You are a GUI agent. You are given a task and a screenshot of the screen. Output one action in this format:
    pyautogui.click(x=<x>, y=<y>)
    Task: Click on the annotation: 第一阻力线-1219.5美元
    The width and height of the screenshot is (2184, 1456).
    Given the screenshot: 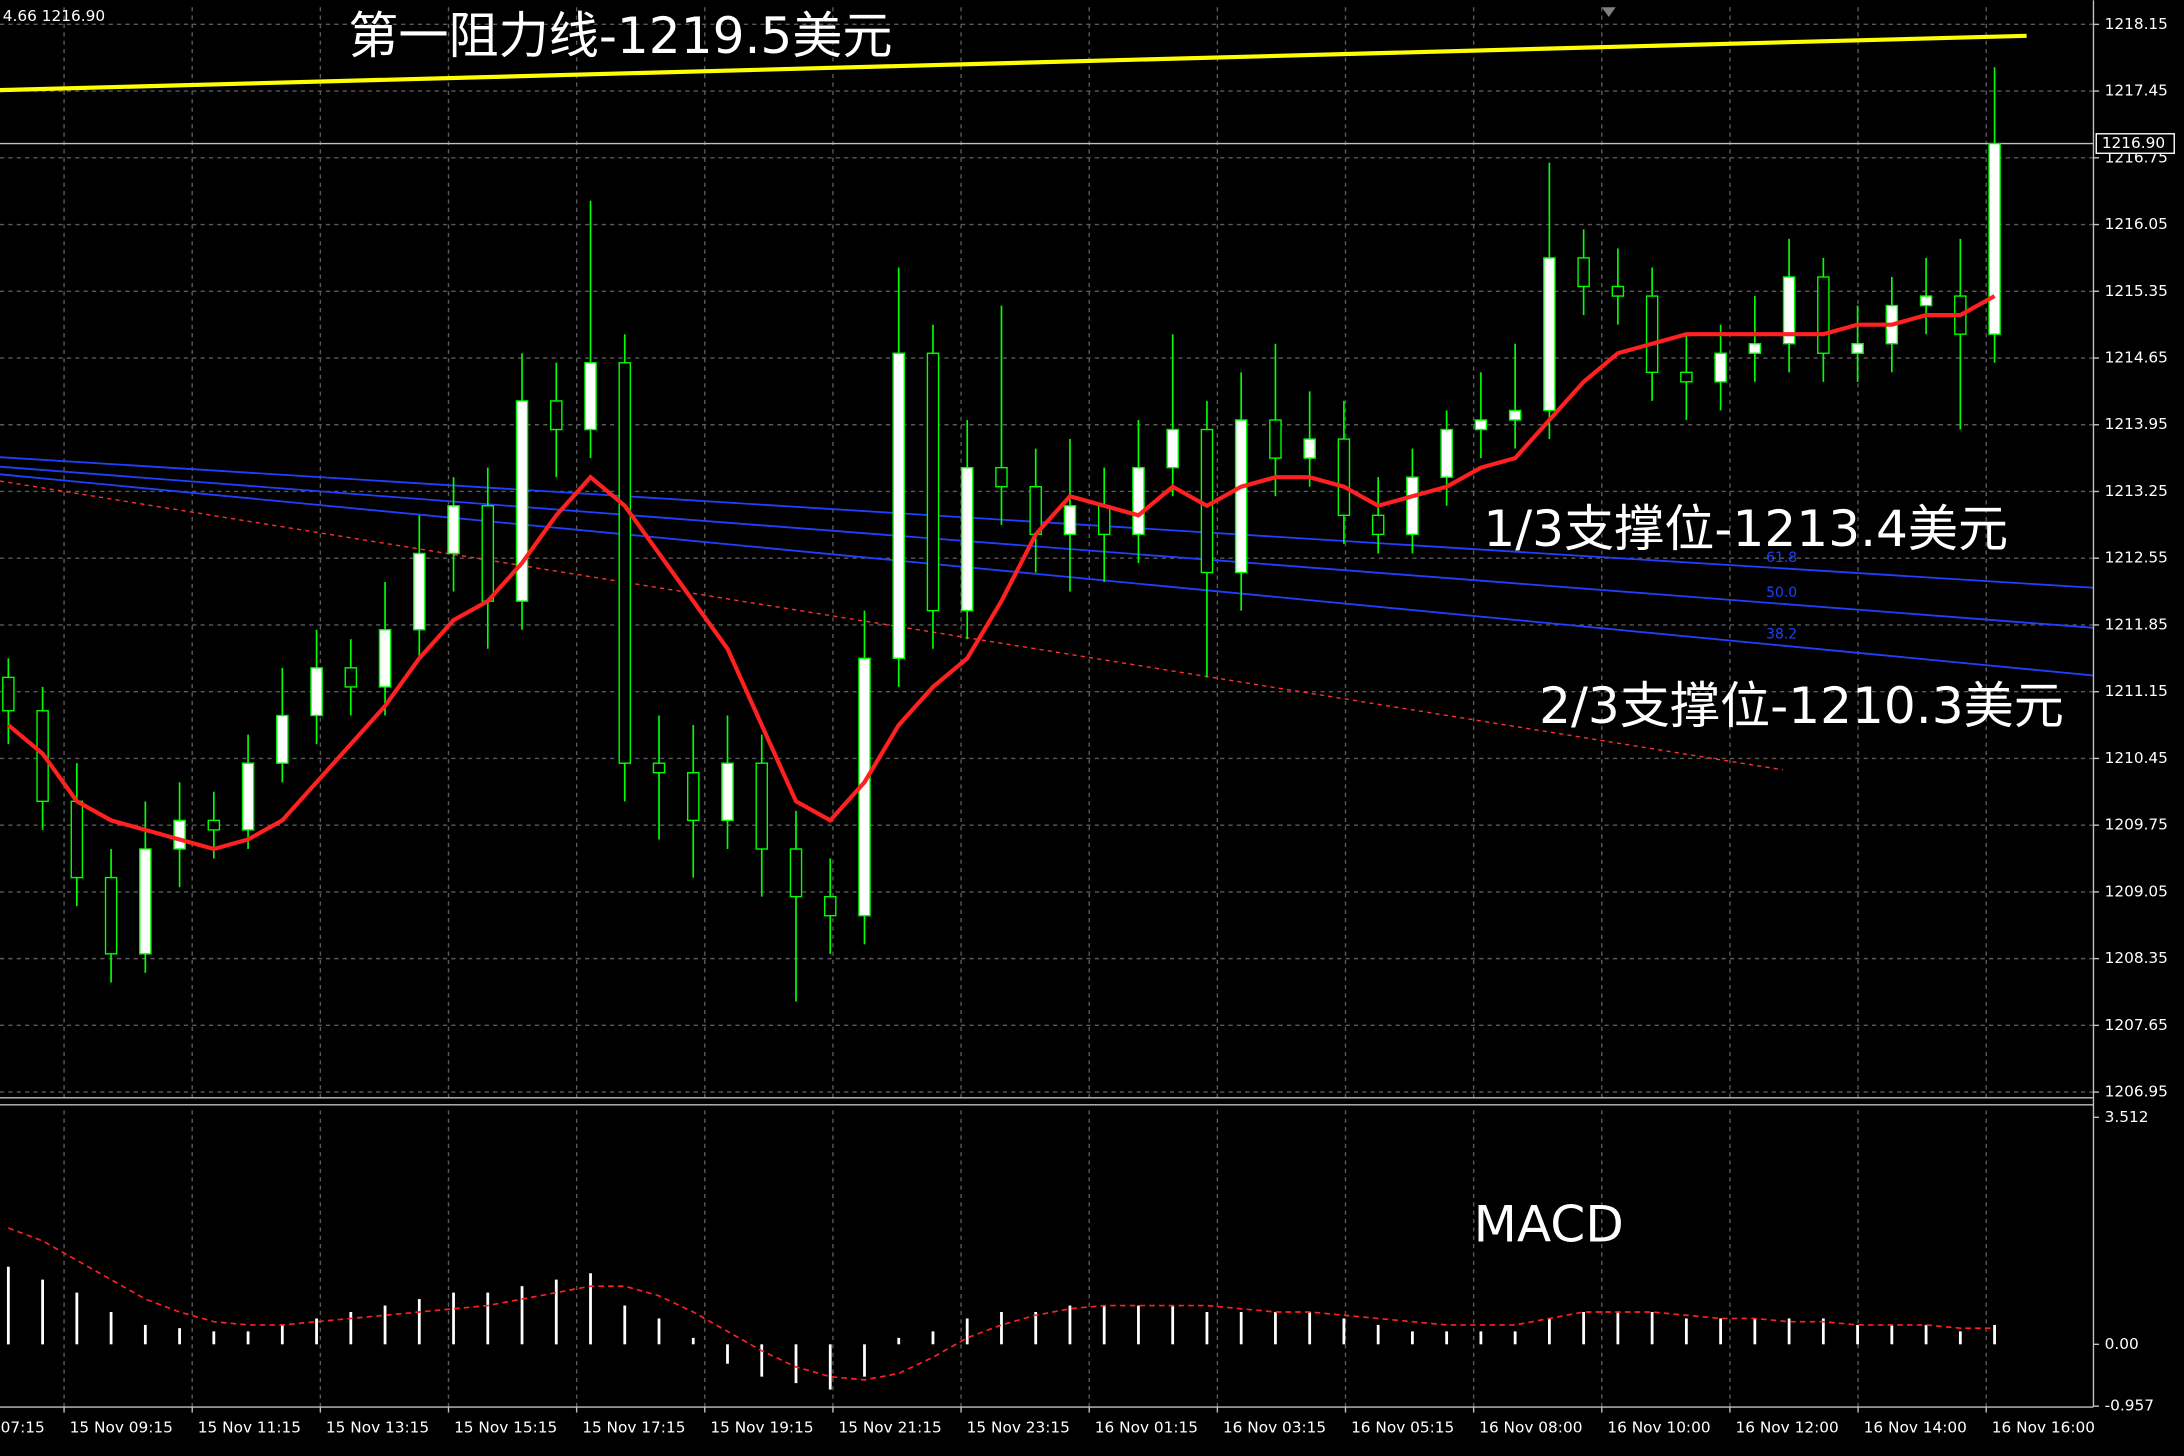 What is the action you would take?
    pyautogui.click(x=620, y=35)
    